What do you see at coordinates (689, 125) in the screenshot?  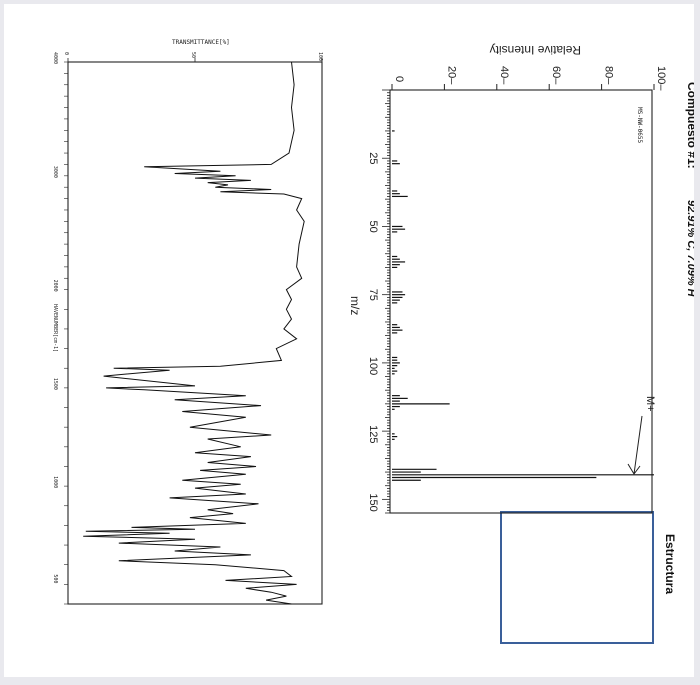 I see `compound-title: Compuesto #1:` at bounding box center [689, 125].